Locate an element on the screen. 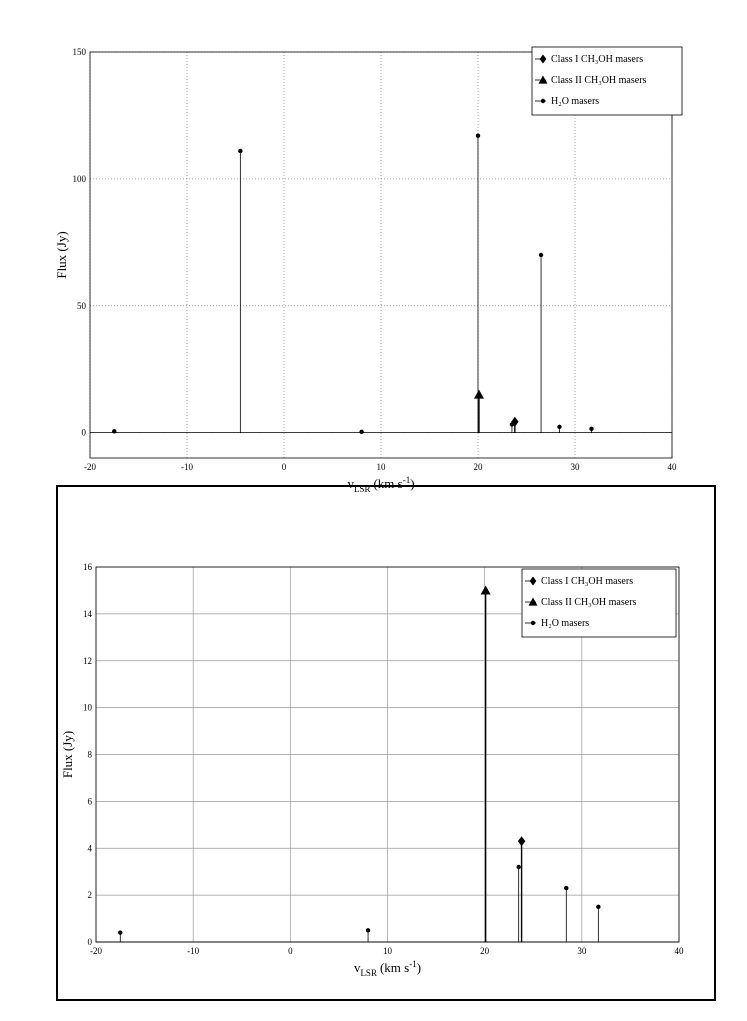  y-tick-label: 100 is located at coordinates (80, 179).